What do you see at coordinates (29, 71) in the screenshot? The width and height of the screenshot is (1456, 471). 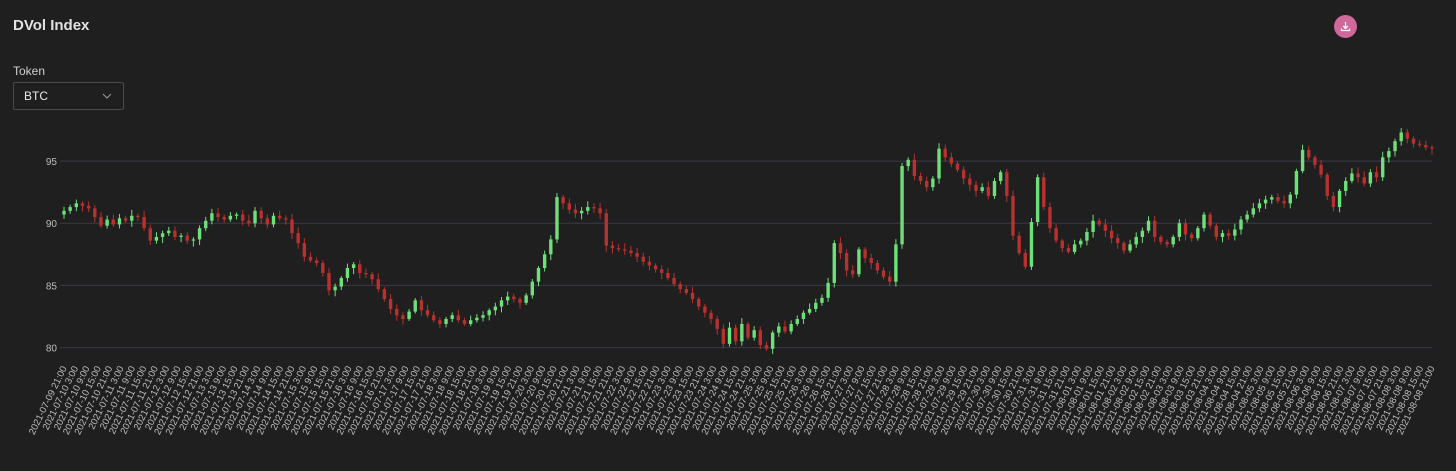 I see `token-label: Token` at bounding box center [29, 71].